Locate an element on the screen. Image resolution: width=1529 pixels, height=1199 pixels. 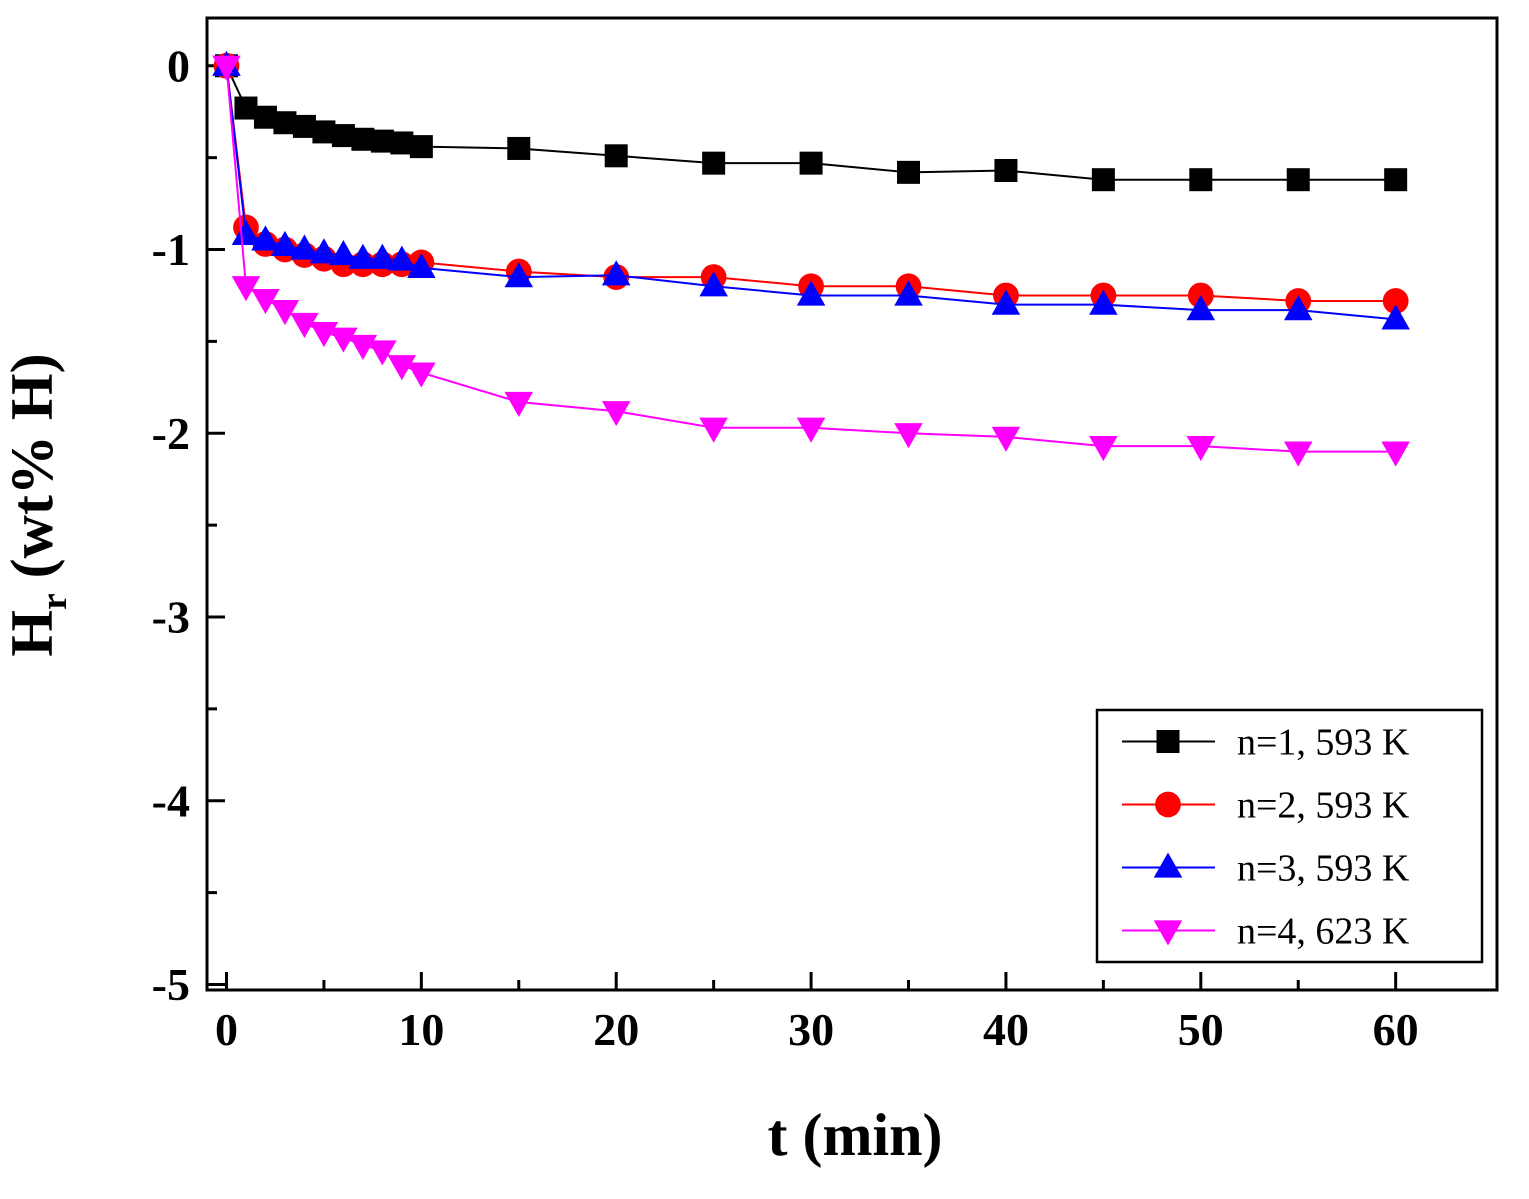
y-axis-title: Hr (wt% H) is located at coordinates (37, 504).